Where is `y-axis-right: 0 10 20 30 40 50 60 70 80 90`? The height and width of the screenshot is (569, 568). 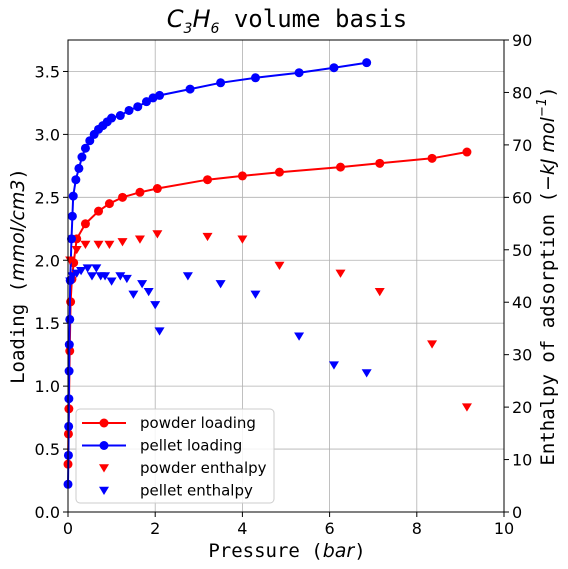
y-axis-right: 0 10 20 30 40 50 60 70 80 90 is located at coordinates (518, 276).